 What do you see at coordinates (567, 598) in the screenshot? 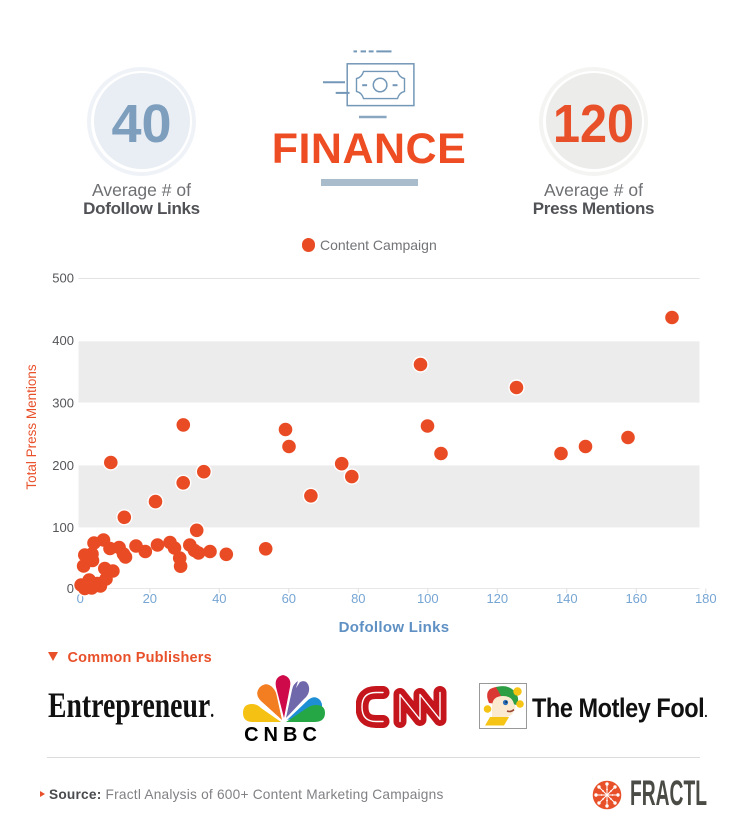
I see `svg-text: 140` at bounding box center [567, 598].